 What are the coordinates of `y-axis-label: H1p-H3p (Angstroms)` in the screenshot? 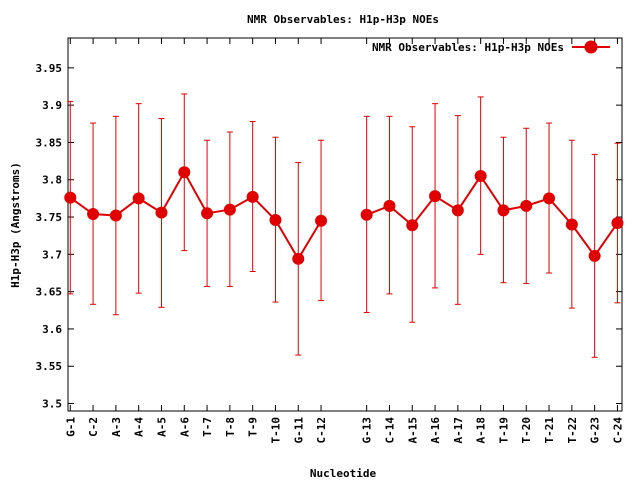 It's located at (15, 225).